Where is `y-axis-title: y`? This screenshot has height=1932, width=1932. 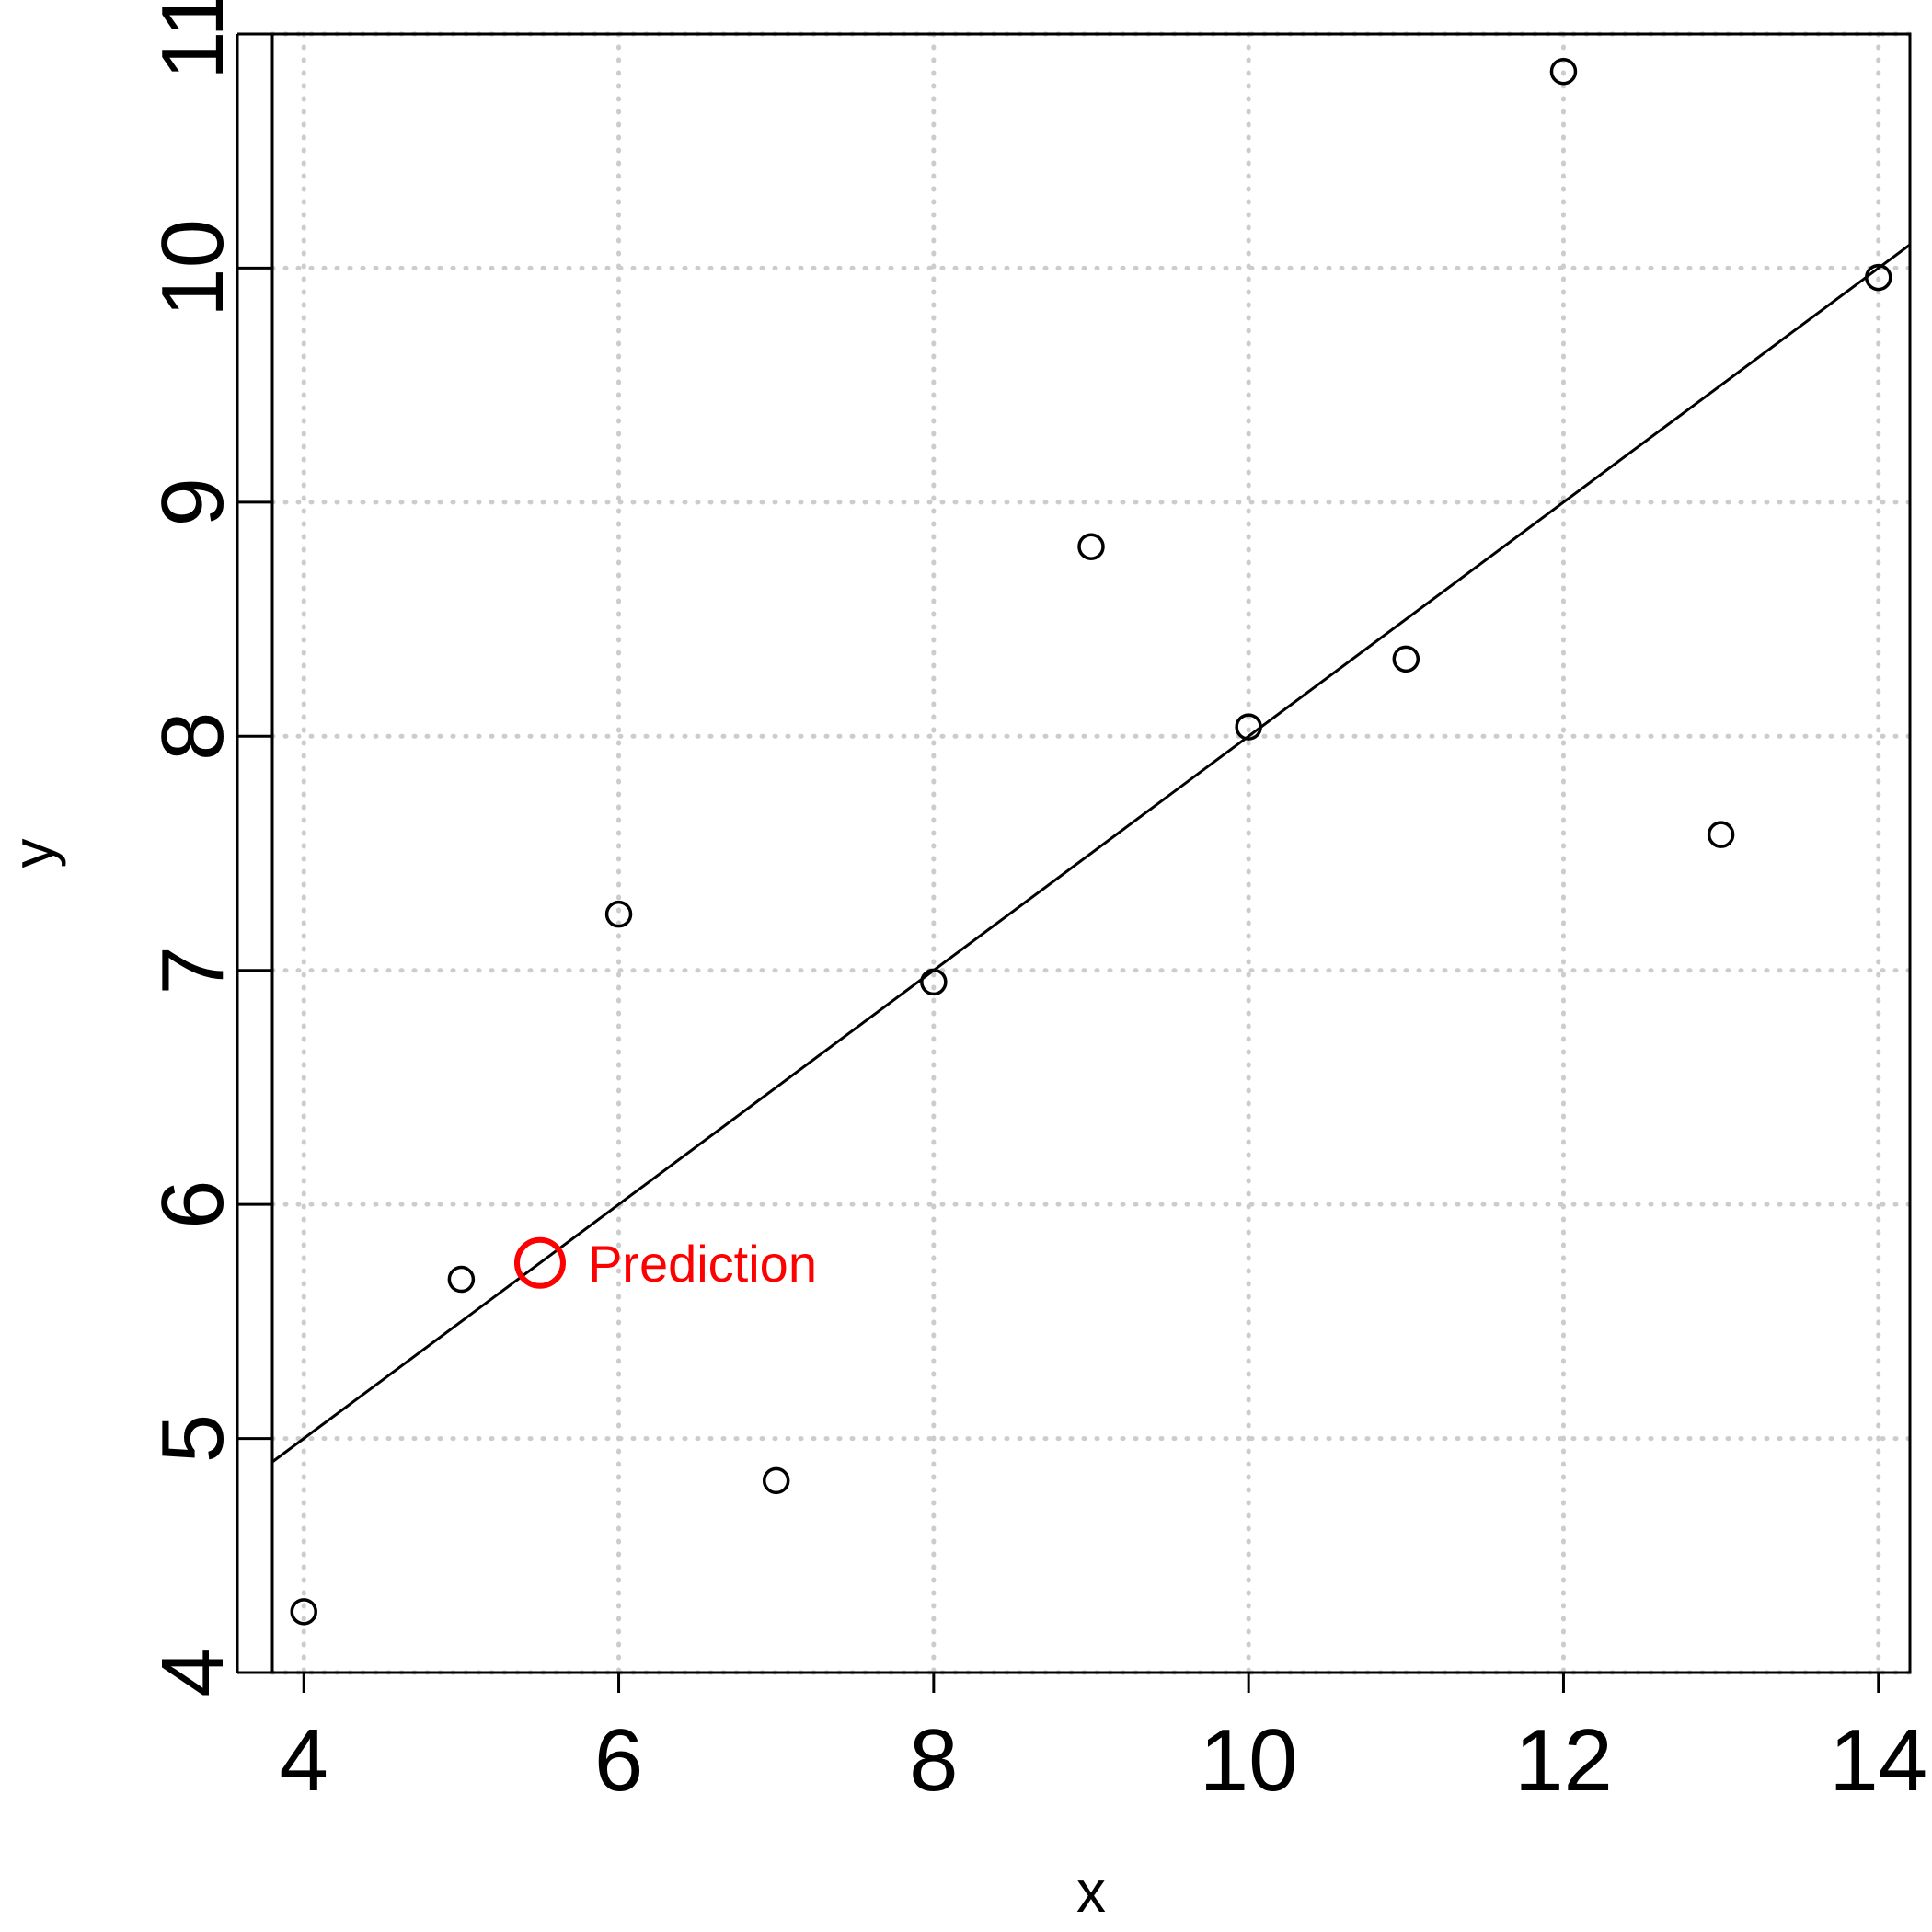 y-axis-title: y is located at coordinates (33, 853).